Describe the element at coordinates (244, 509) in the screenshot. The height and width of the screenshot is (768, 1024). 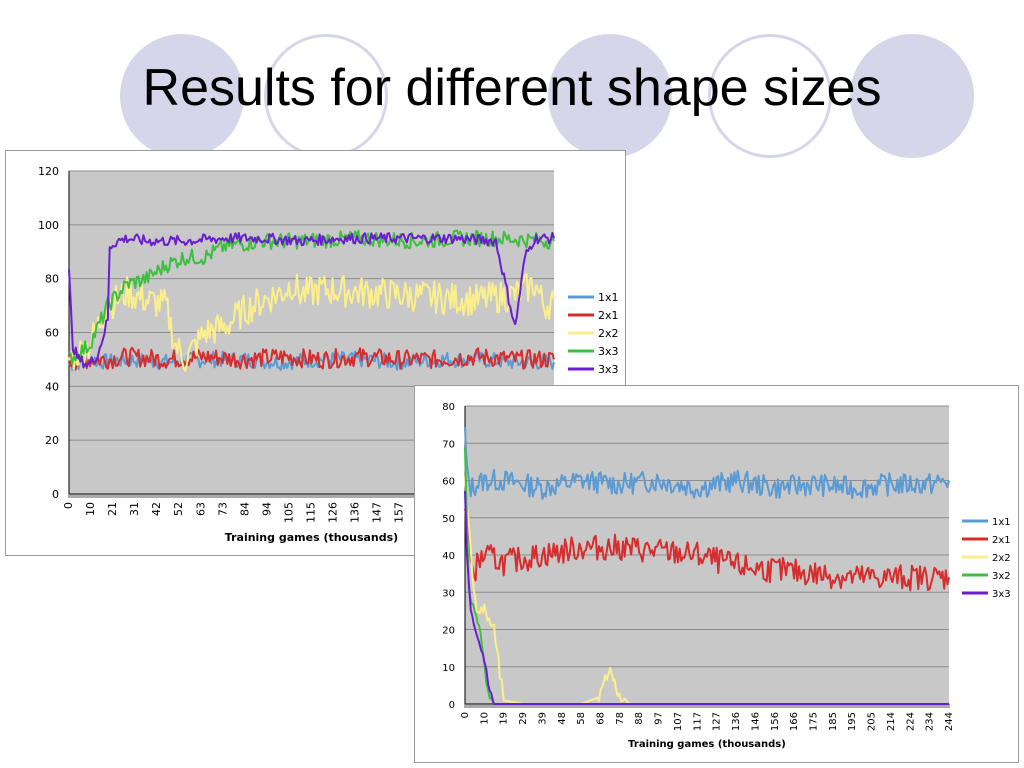
I see `x-tick-label: 84` at that location.